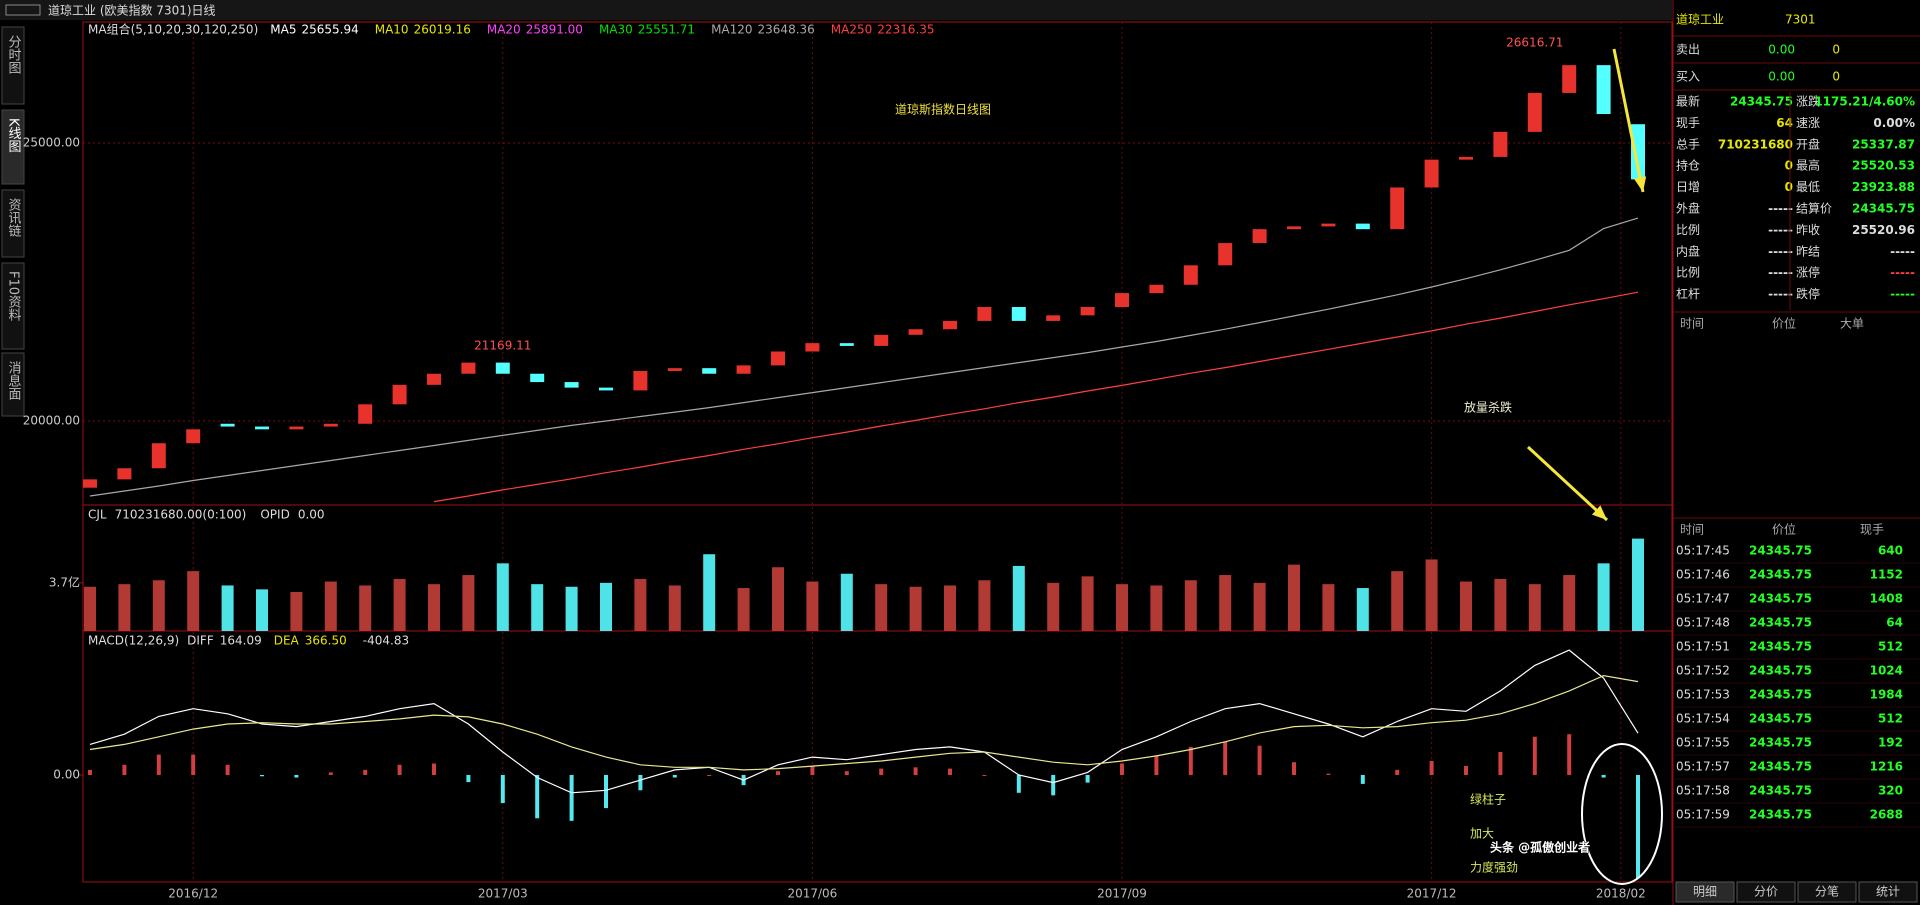  I want to click on side-tab-label: F10资料, so click(14, 296).